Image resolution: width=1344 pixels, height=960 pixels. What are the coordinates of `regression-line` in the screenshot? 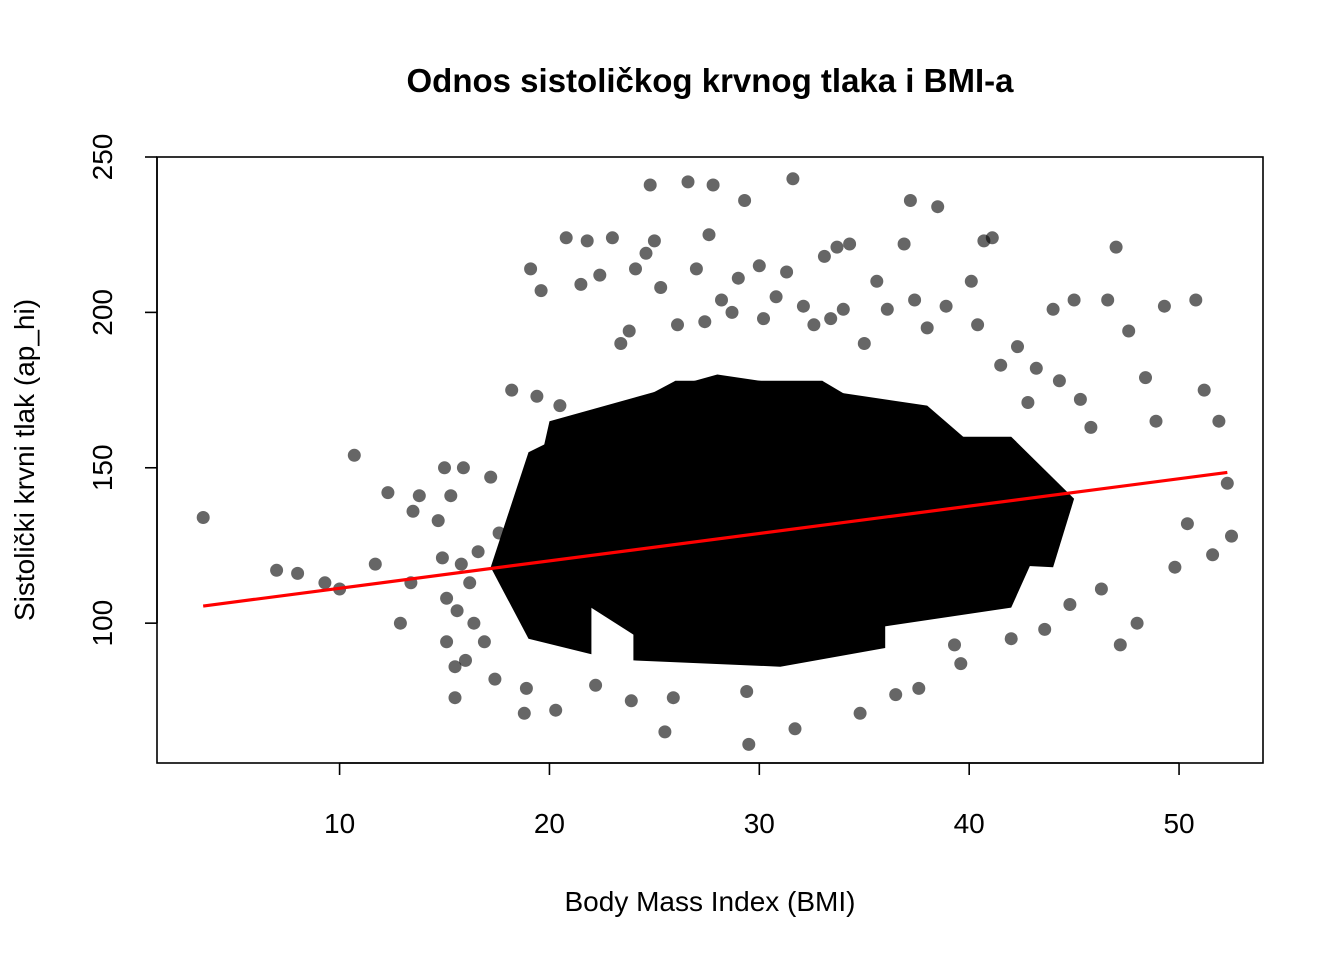 It's located at (715, 539).